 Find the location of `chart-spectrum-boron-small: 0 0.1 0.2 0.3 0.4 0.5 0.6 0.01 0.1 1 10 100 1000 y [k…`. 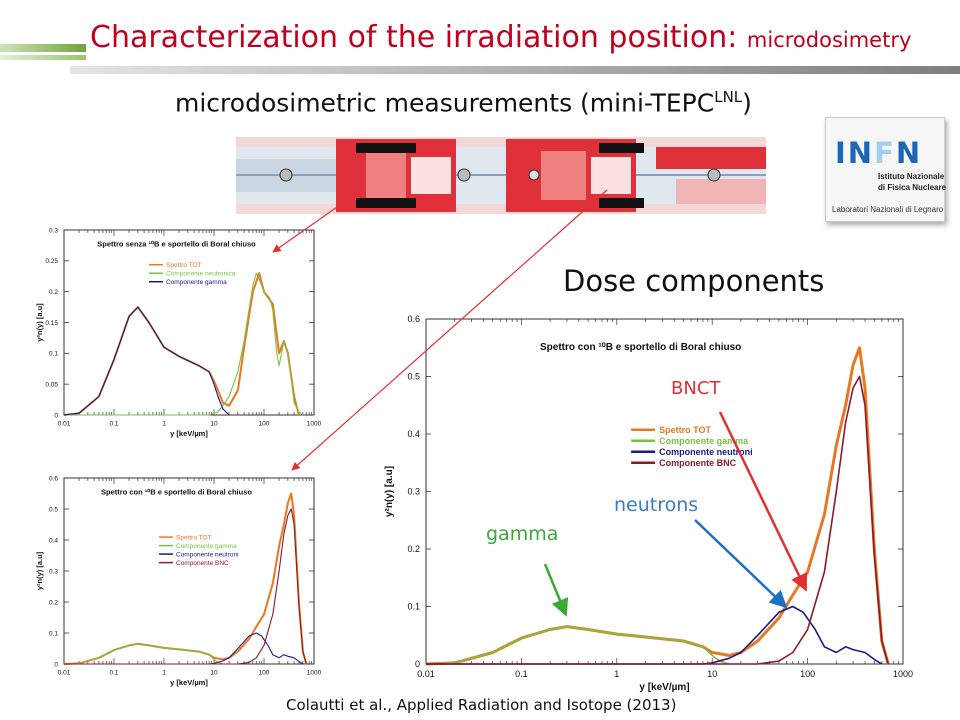

chart-spectrum-boron-small: 0 0.1 0.2 0.3 0.4 0.5 0.6 0.01 0.1 1 10 100 1000 y [k… is located at coordinates (178, 581).